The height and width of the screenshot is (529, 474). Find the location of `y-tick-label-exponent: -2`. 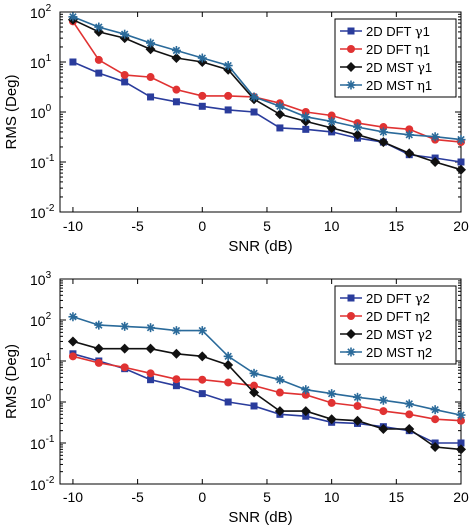

y-tick-label-exponent: -2 is located at coordinates (50, 208).